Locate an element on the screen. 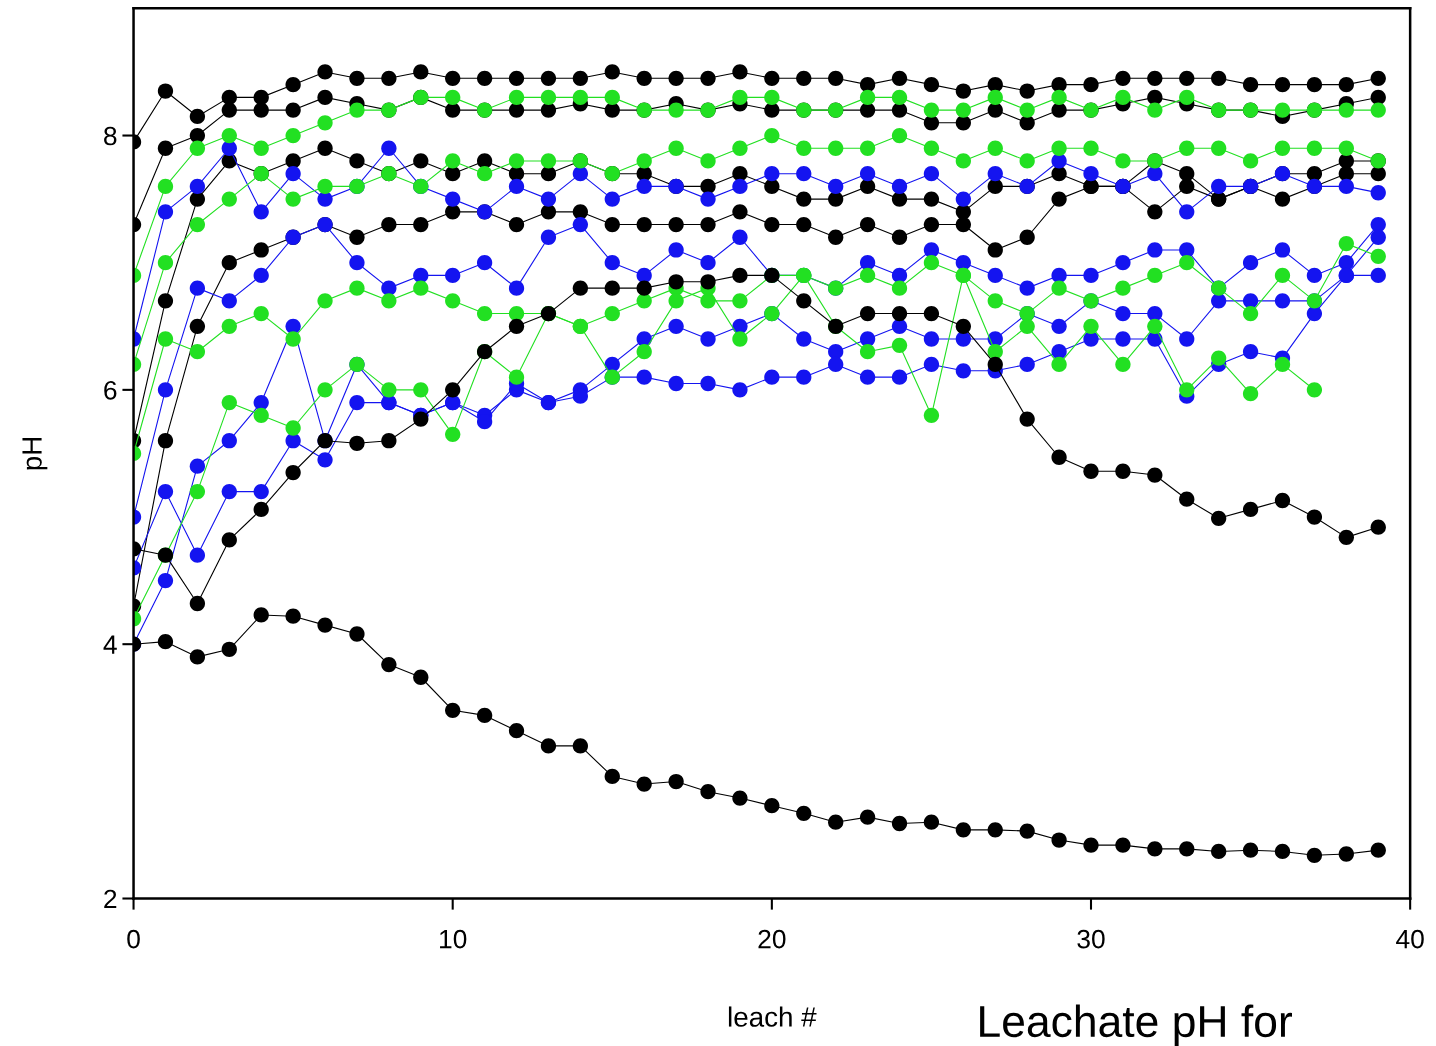 This screenshot has width=1436, height=1046. x-tick-label: 0 is located at coordinates (133, 939).